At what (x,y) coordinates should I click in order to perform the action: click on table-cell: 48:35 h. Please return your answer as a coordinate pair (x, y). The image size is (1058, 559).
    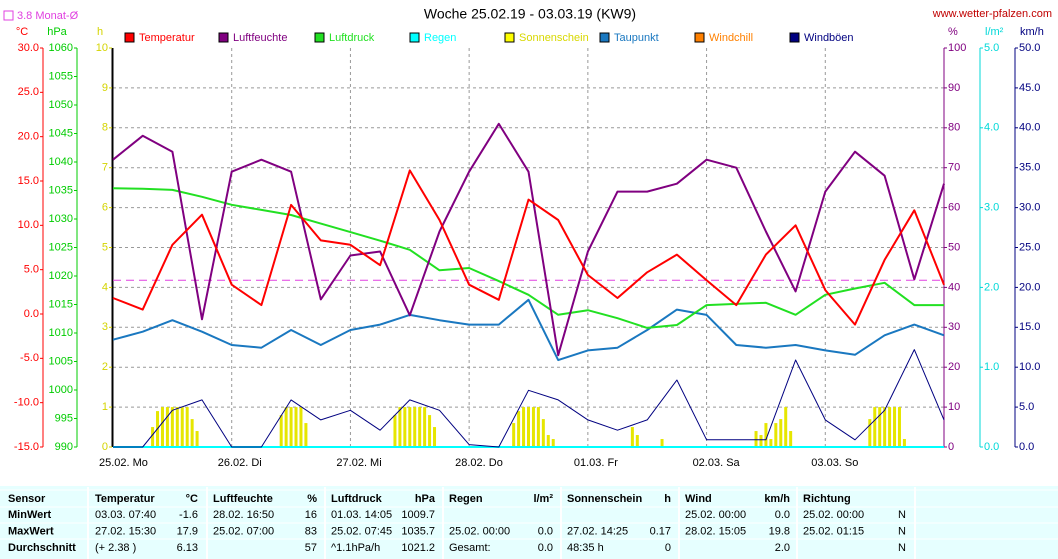
    Looking at the image, I should click on (585, 548).